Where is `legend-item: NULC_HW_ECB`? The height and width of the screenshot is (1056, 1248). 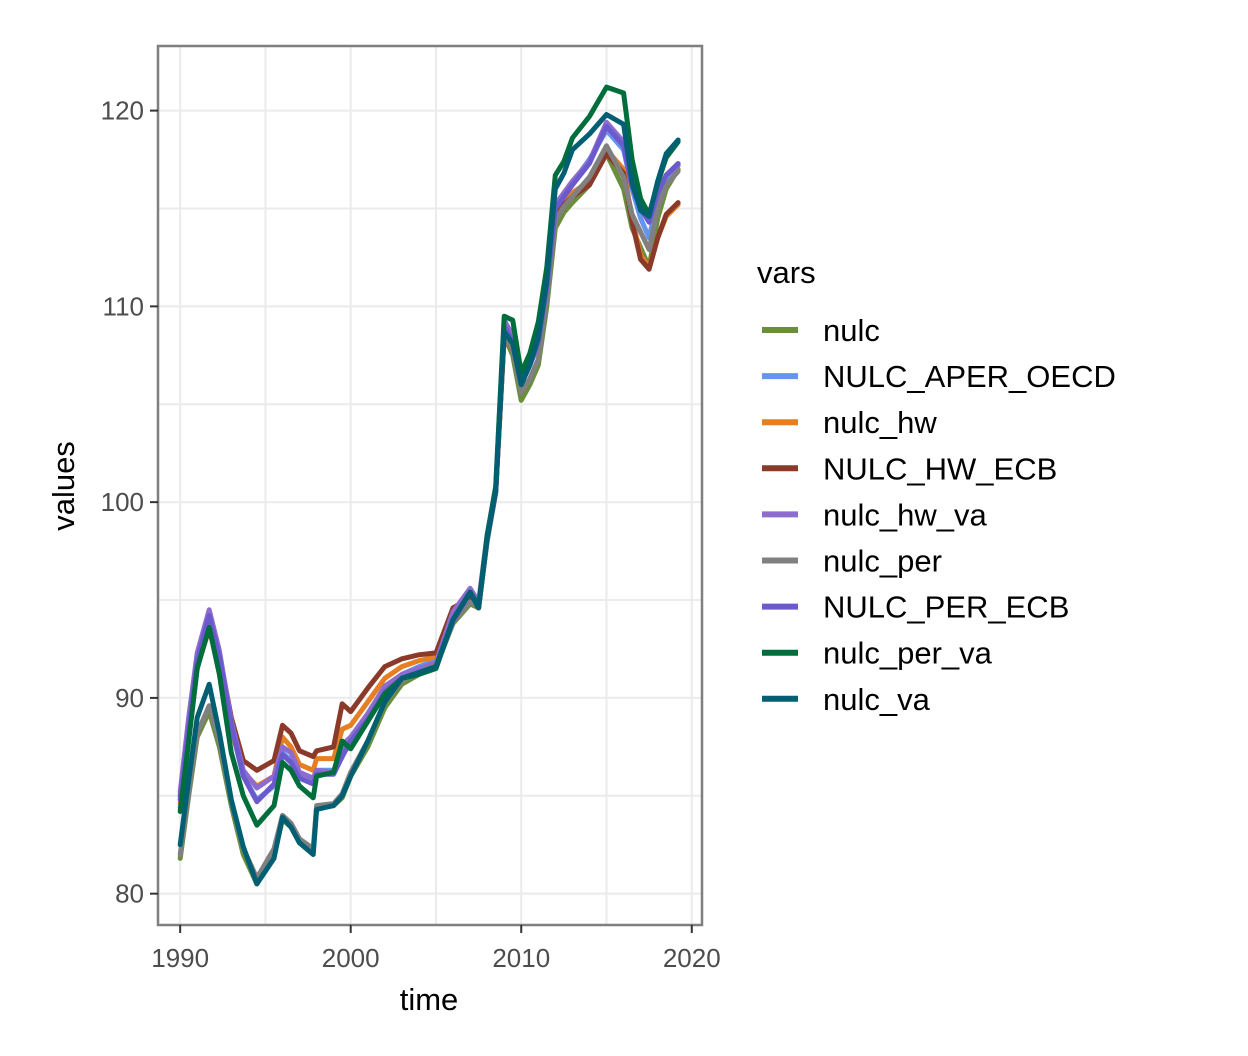 legend-item: NULC_HW_ECB is located at coordinates (909, 468).